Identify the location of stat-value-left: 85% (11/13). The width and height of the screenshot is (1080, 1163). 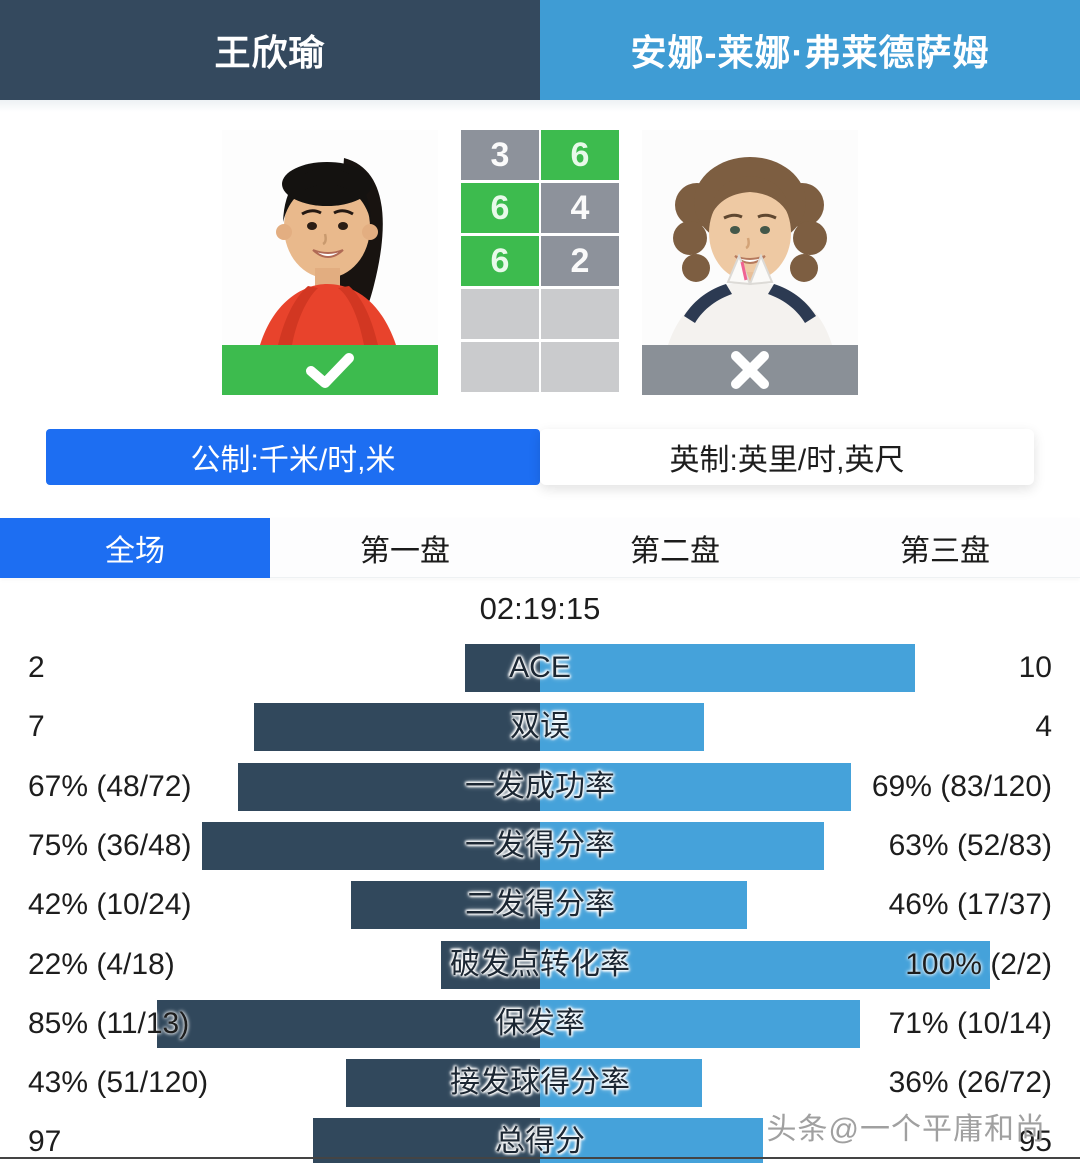
(109, 1023).